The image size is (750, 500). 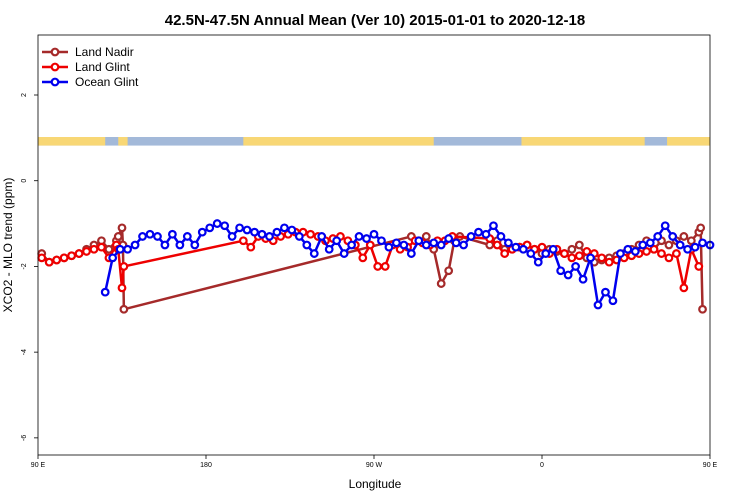 I want to click on land-sea-band, so click(x=374, y=141).